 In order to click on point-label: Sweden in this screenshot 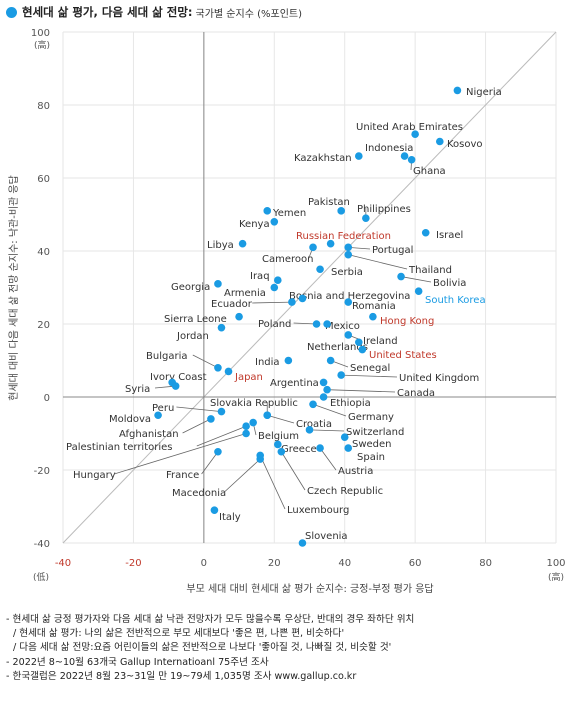, I will do `click(372, 444)`.